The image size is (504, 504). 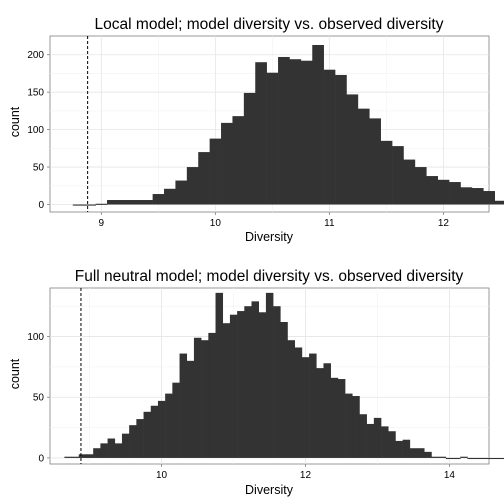 What do you see at coordinates (450, 475) in the screenshot?
I see `x-tick-label: 14` at bounding box center [450, 475].